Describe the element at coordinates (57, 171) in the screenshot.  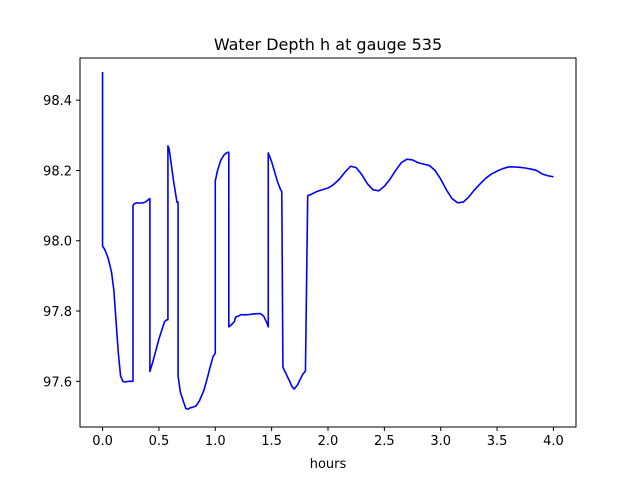
I see `y-tick-label: 98.2` at that location.